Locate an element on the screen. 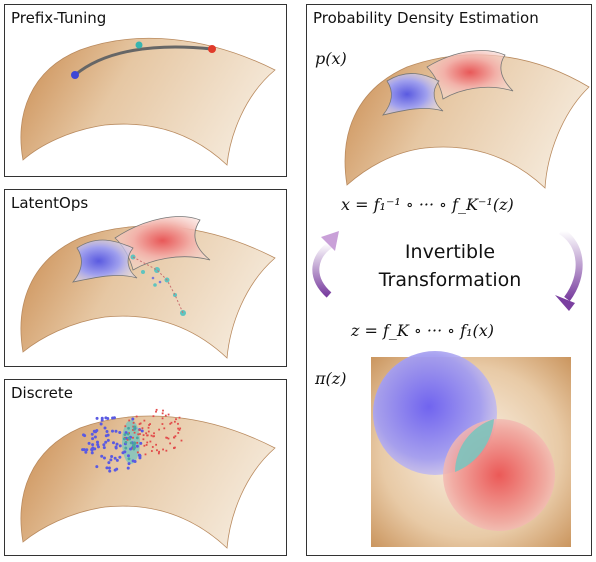 The height and width of the screenshot is (562, 596). blue-scatter is located at coordinates (156, 280).